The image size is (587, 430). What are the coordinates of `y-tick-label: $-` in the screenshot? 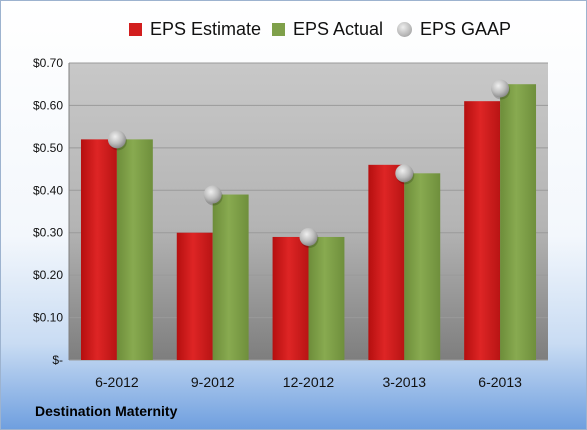 It's located at (57, 360).